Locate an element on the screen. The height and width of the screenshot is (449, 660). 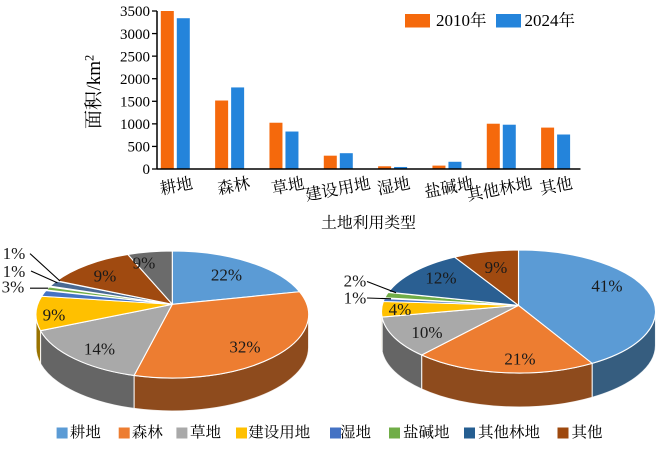
svg-text: 3000 is located at coordinates (135, 35).